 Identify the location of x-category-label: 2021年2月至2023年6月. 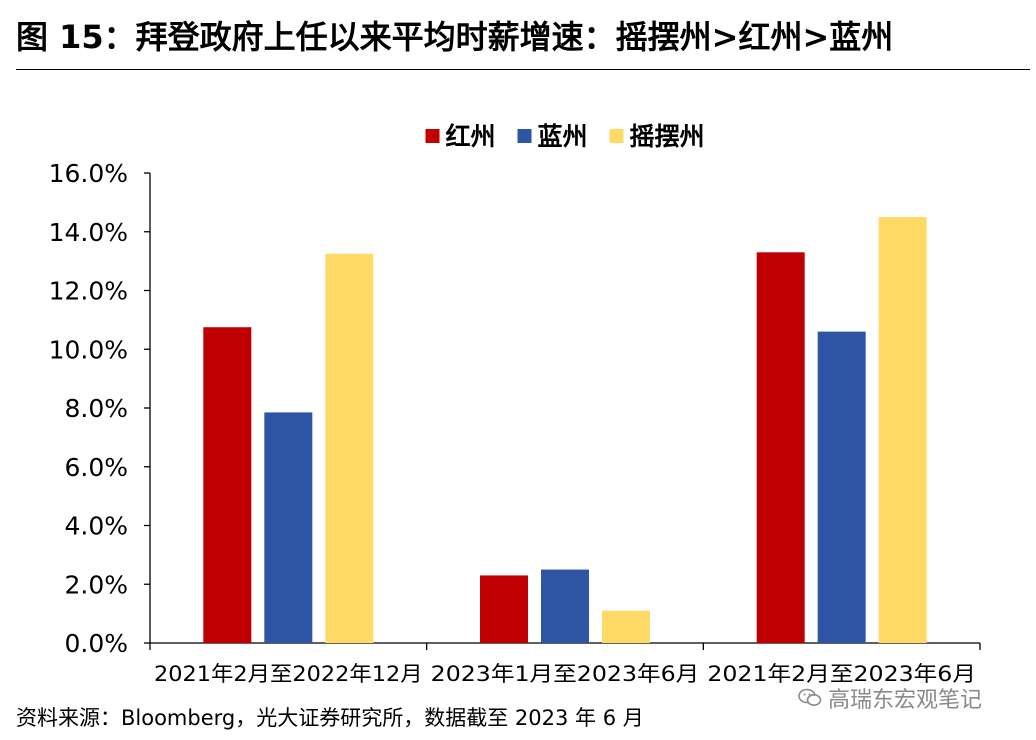
(841, 674).